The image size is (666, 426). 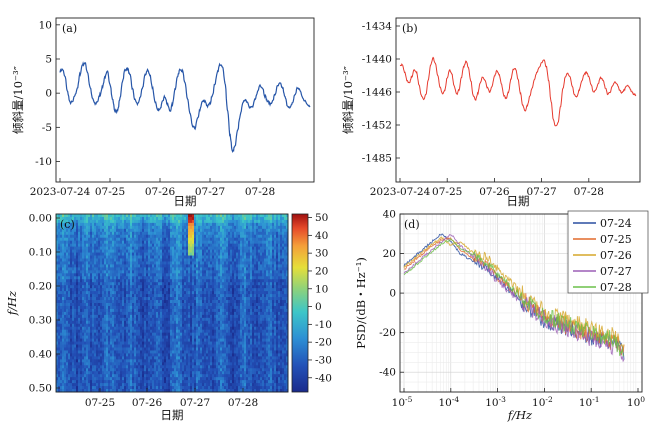 I want to click on x-tick-label: 07-26, so click(x=160, y=192).